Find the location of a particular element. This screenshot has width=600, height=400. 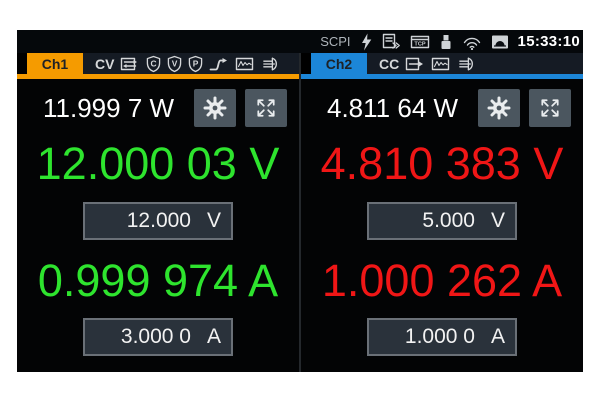

channel-2-power-row: 4.811 64 W is located at coordinates (442, 108).